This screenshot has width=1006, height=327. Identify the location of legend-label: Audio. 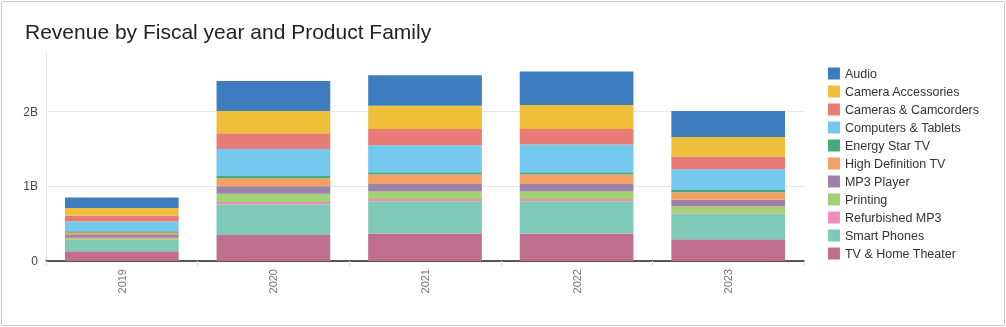
(860, 73).